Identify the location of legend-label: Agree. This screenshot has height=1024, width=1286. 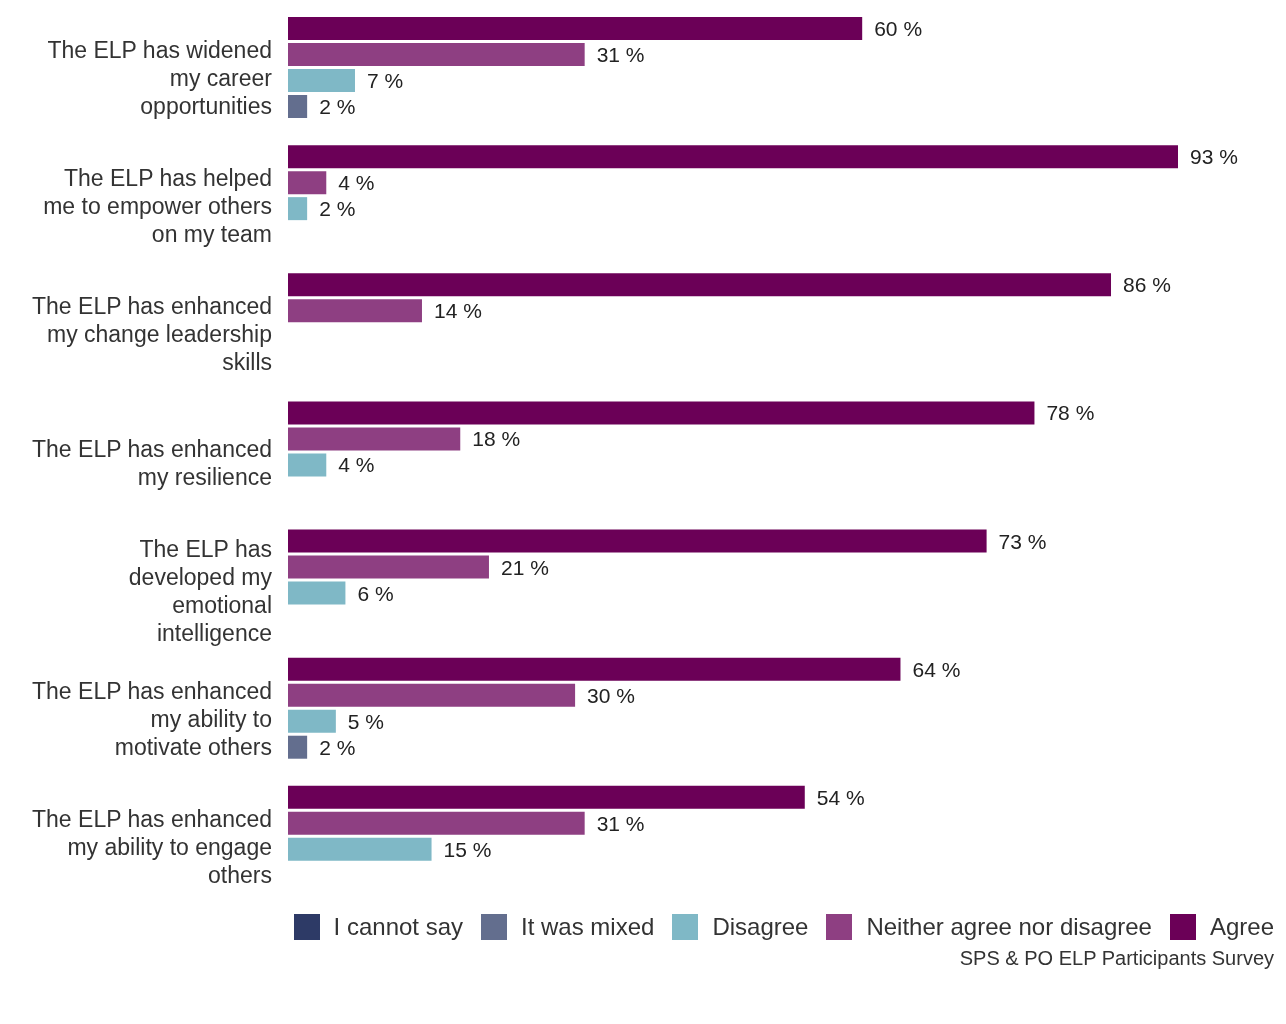
(1241, 927).